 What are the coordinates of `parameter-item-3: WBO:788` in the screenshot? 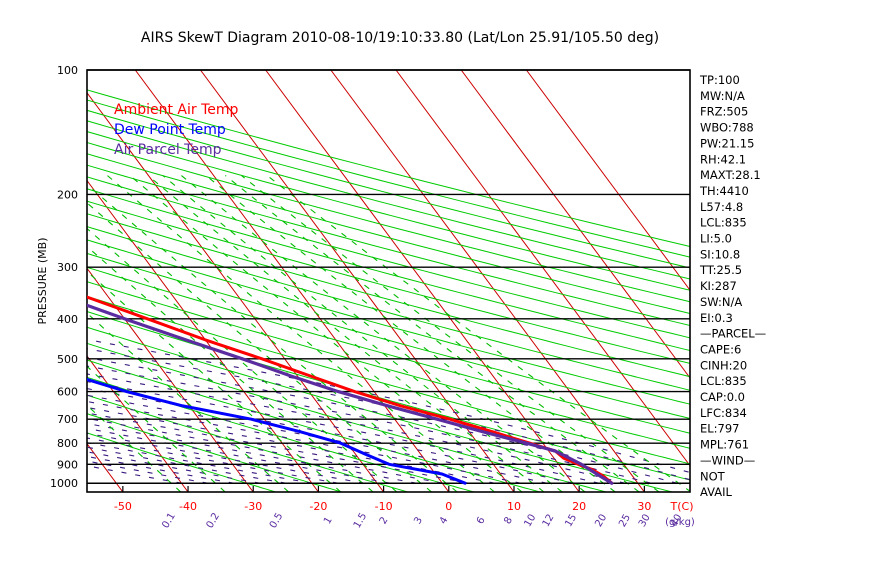 It's located at (727, 128).